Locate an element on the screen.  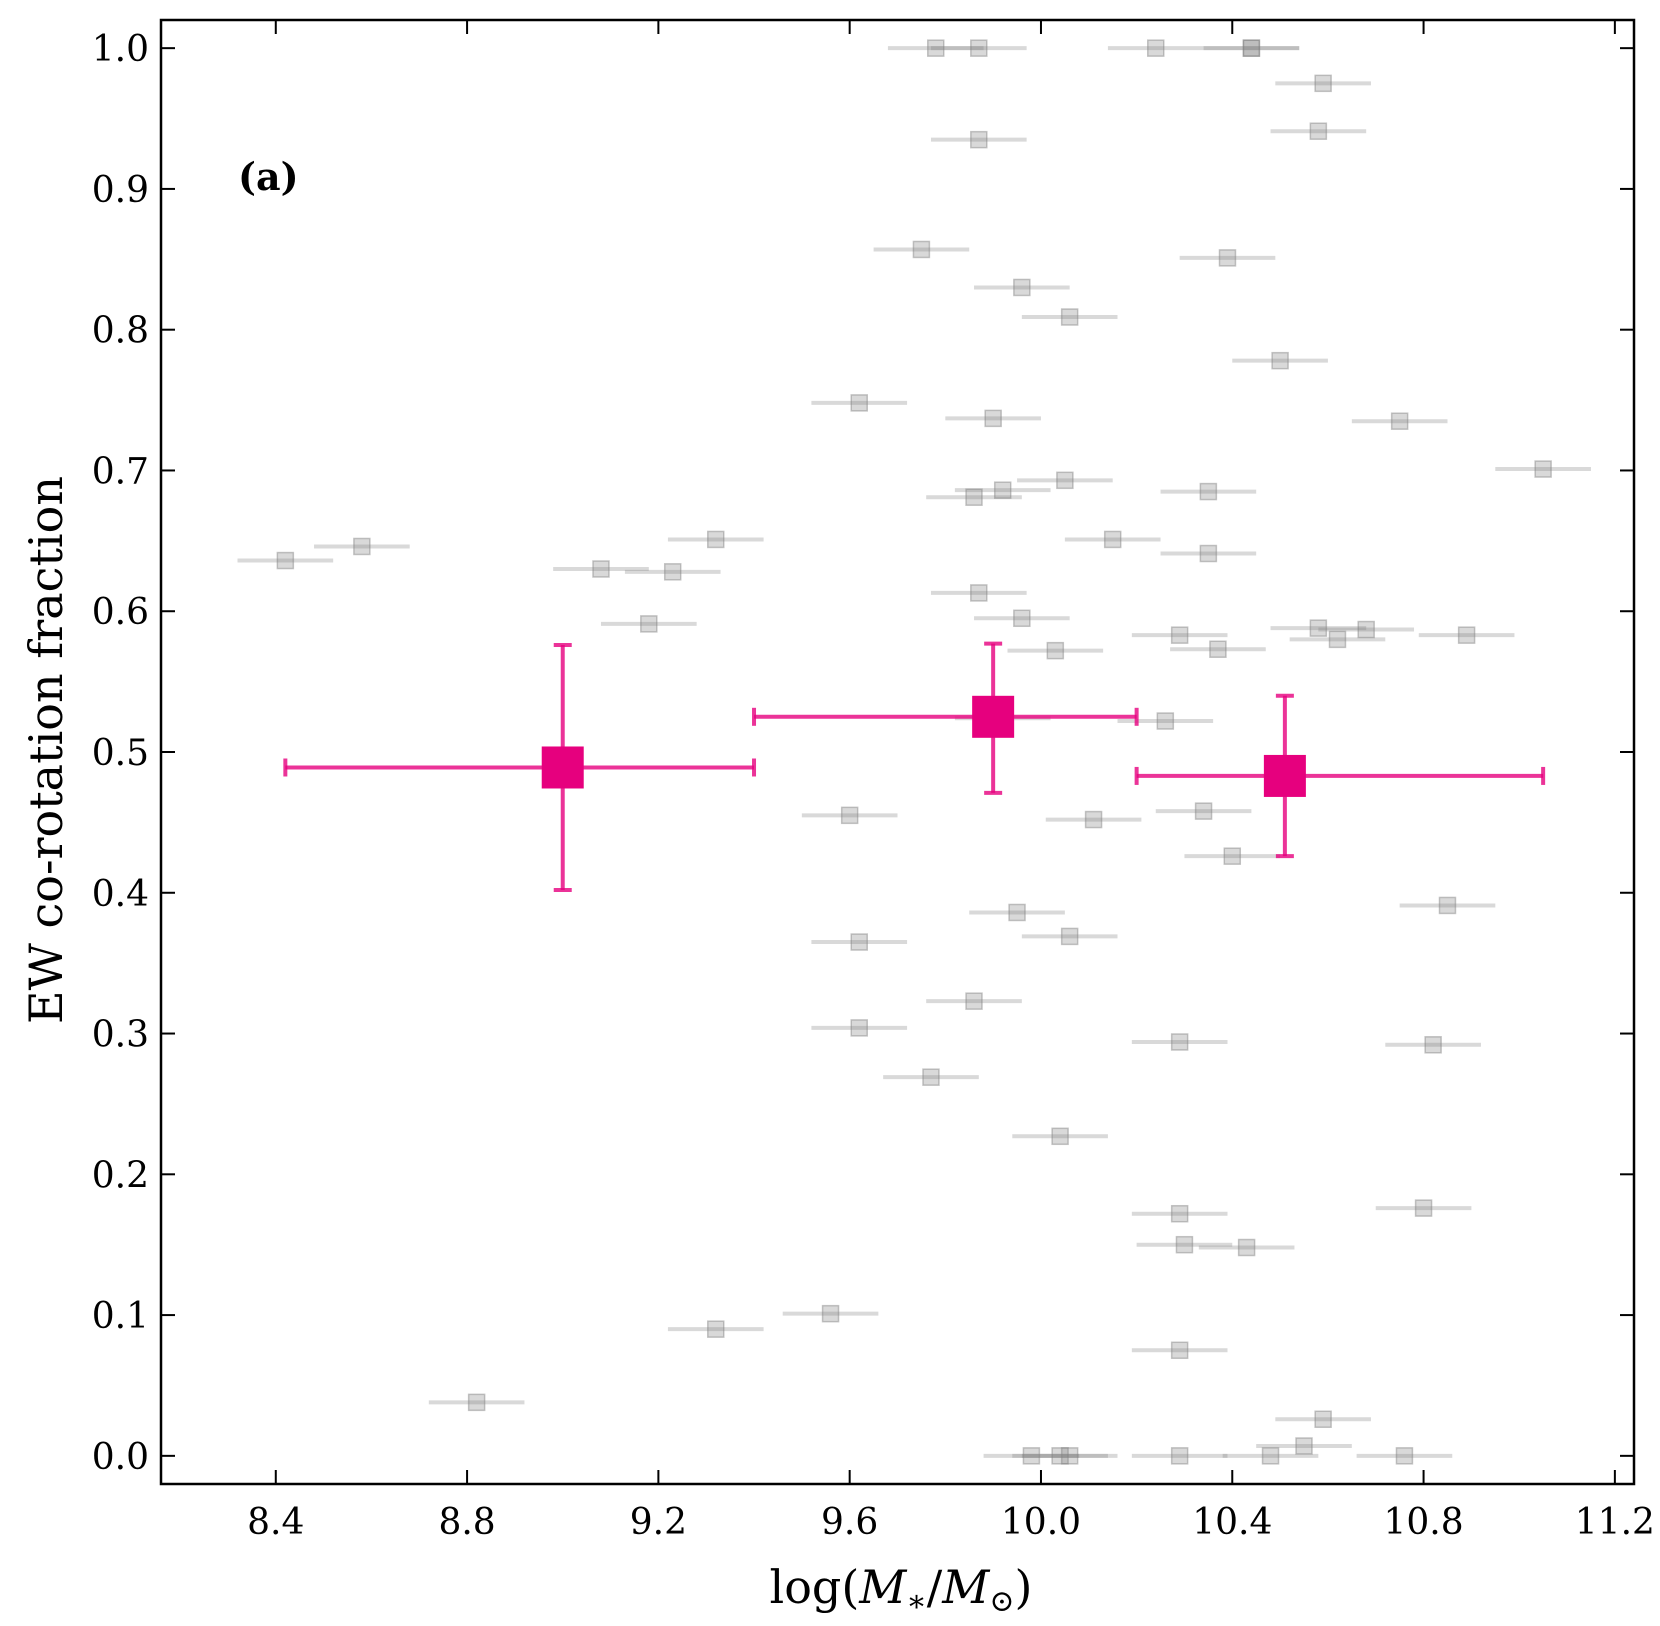
x-tick-label: 9.6 is located at coordinates (849, 1522).